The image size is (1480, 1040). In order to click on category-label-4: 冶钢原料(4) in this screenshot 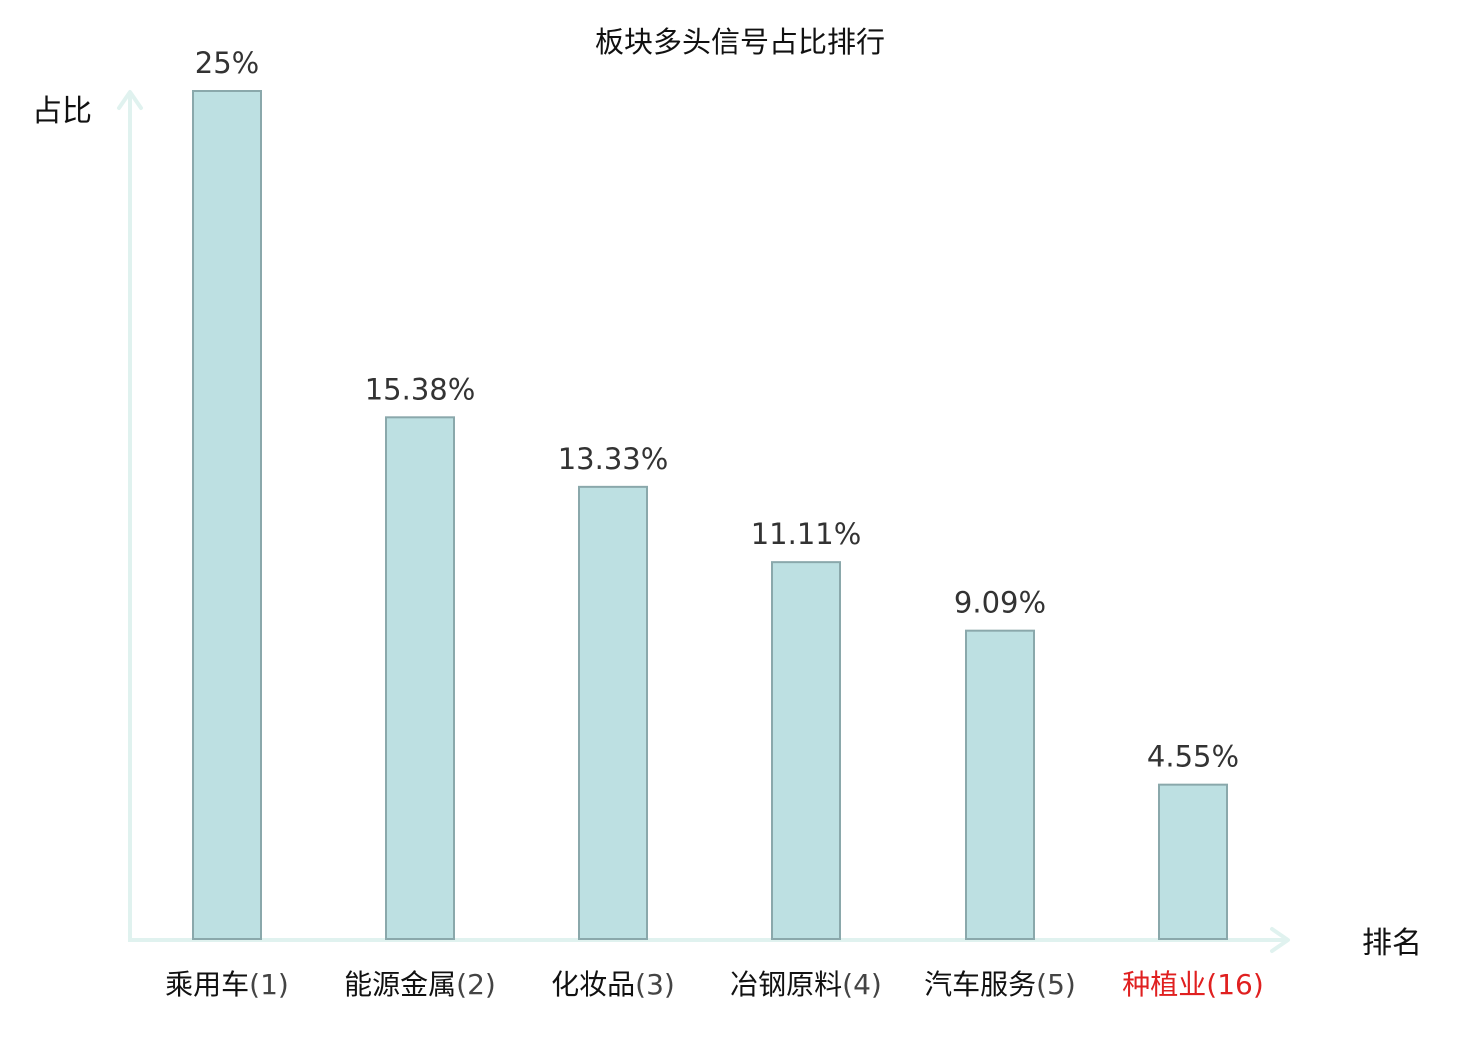, I will do `click(806, 984)`.